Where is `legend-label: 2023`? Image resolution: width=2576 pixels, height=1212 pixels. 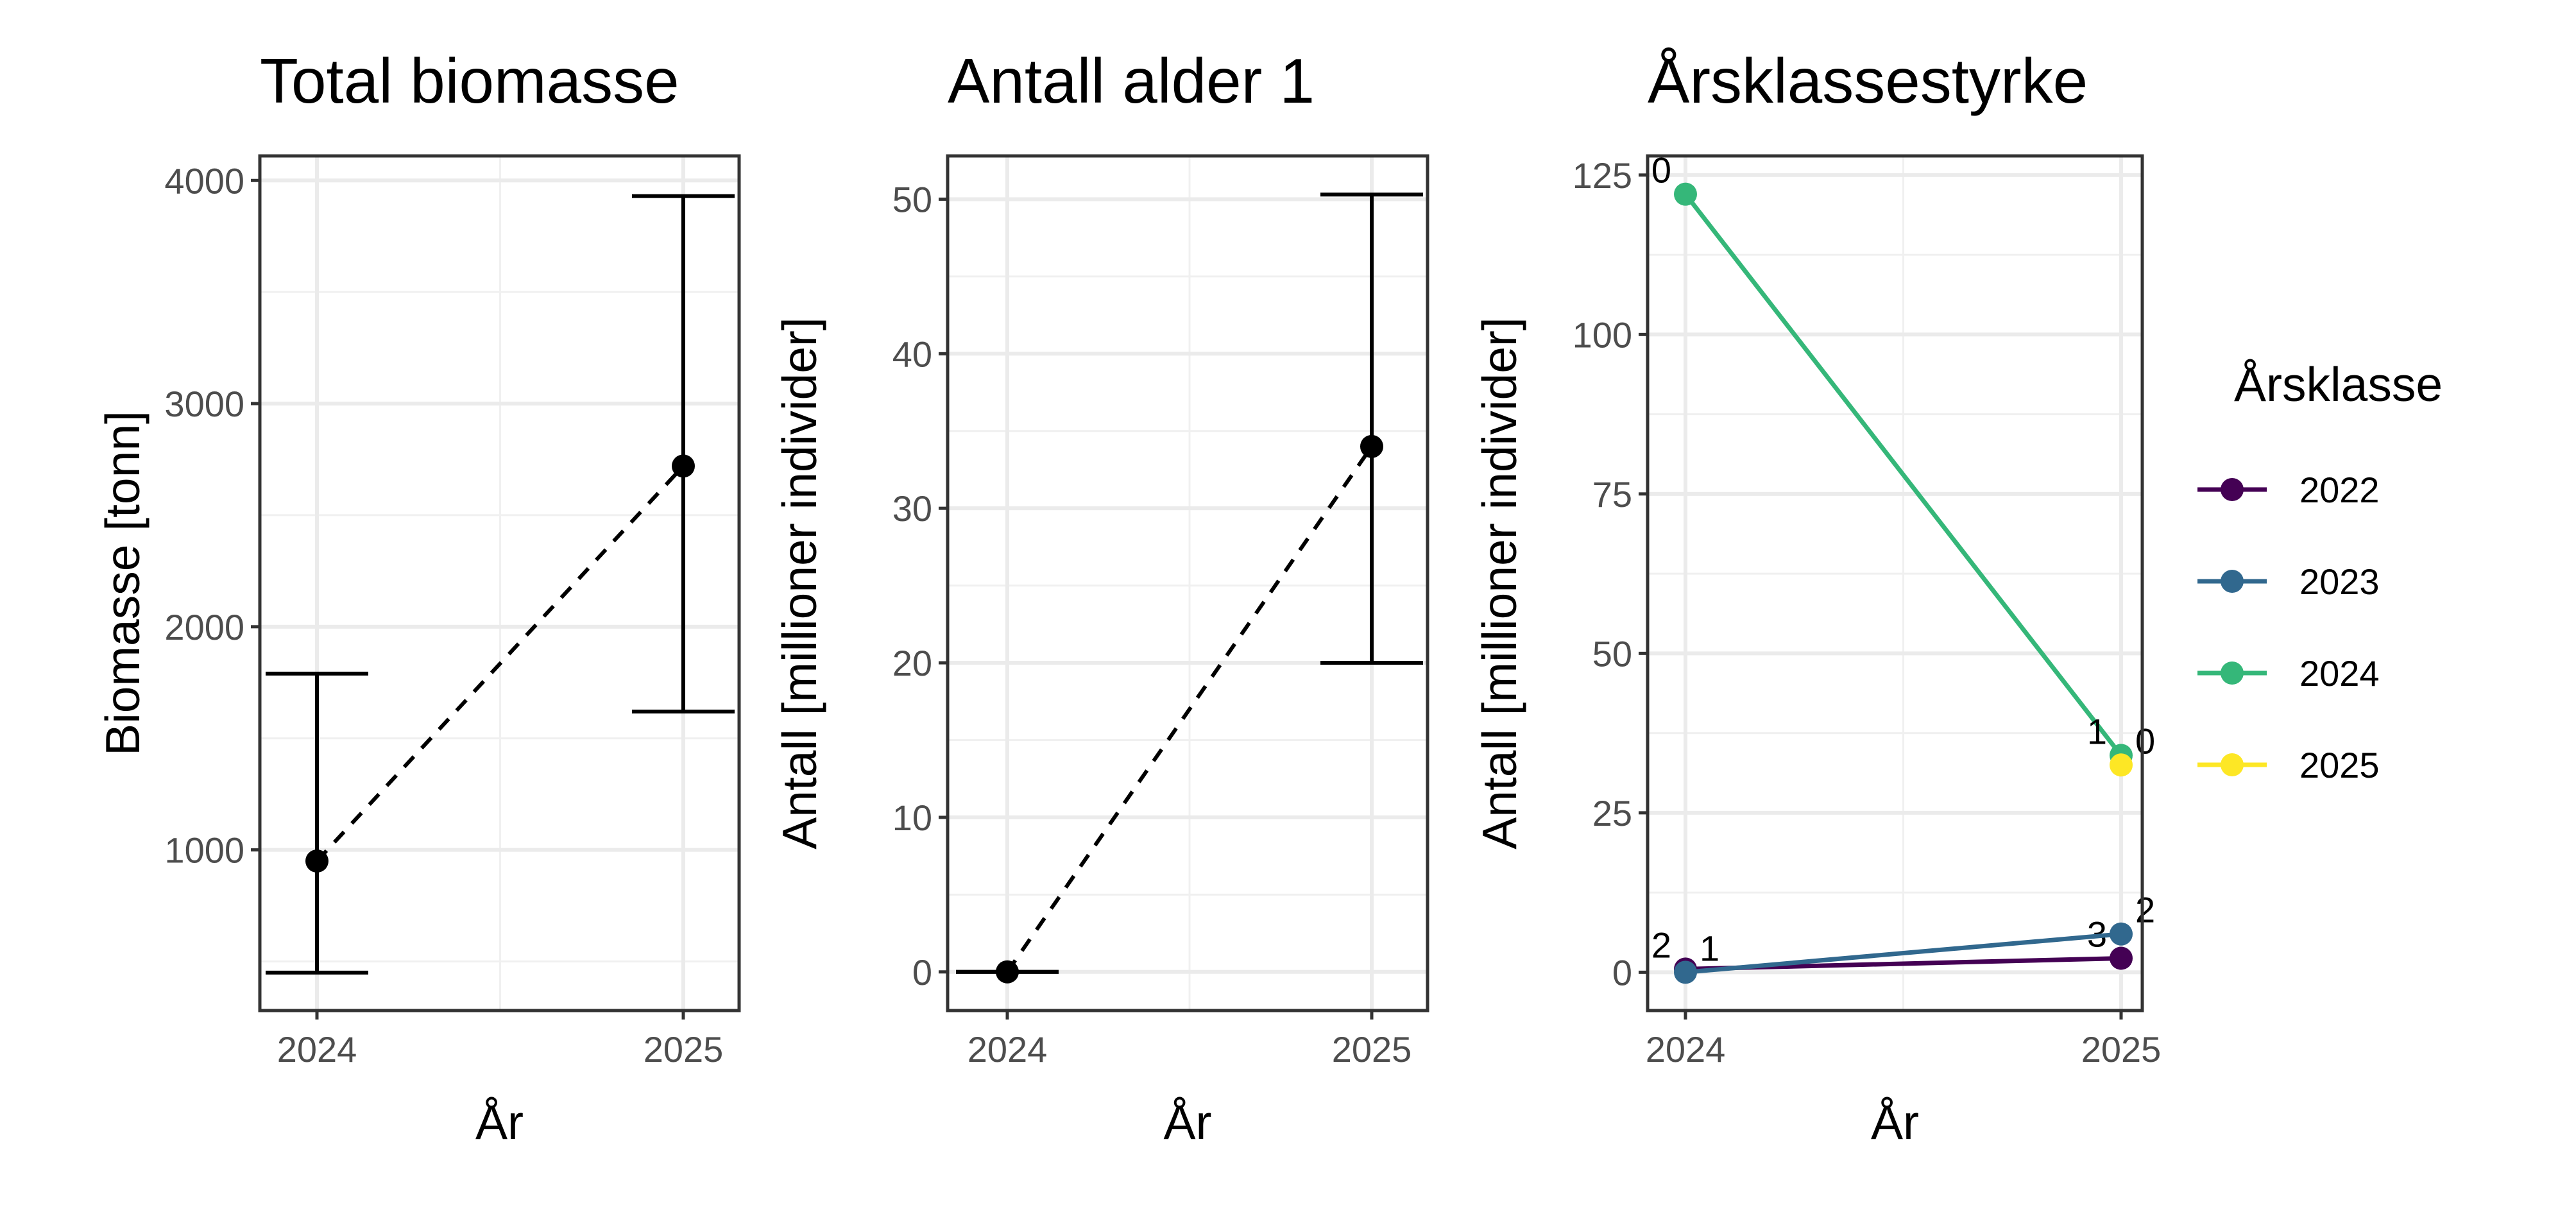 legend-label: 2023 is located at coordinates (2339, 581).